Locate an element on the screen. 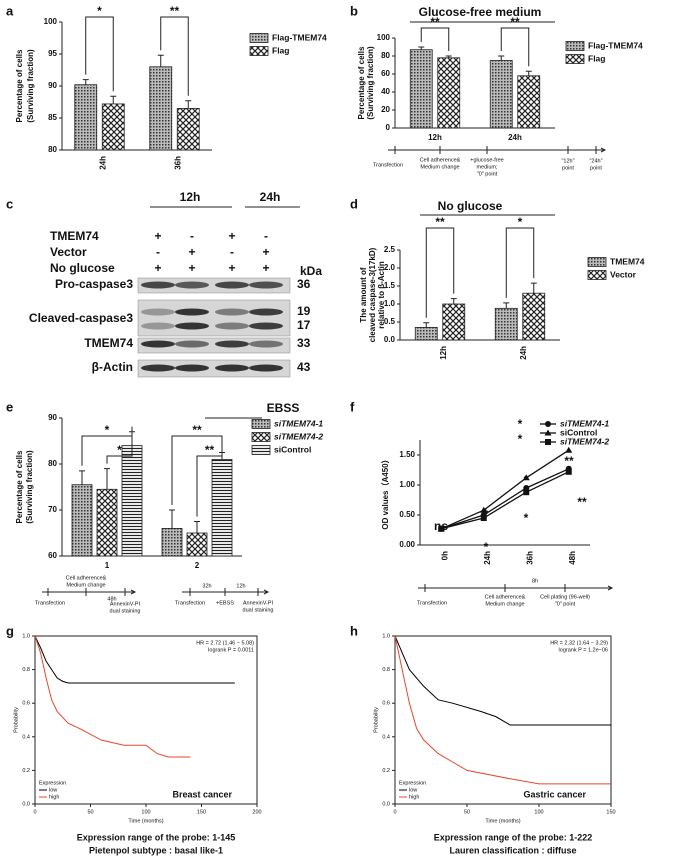  timeline-label: point is located at coordinates (596, 168).